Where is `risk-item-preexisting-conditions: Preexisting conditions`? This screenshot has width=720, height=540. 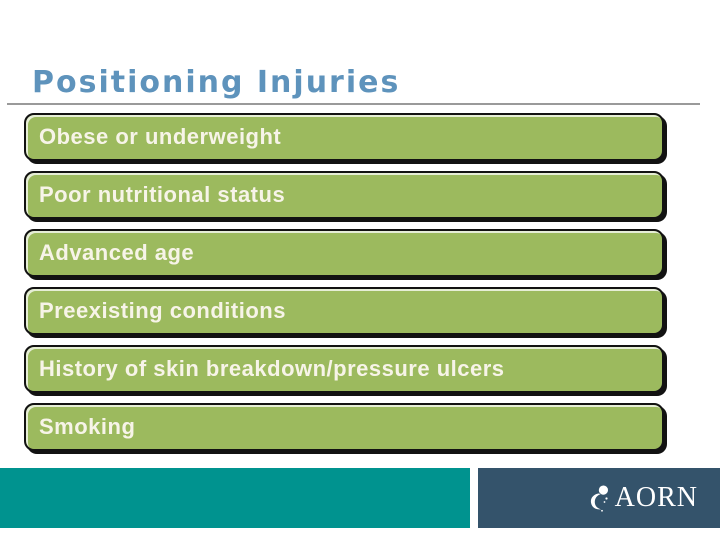 risk-item-preexisting-conditions: Preexisting conditions is located at coordinates (344, 311).